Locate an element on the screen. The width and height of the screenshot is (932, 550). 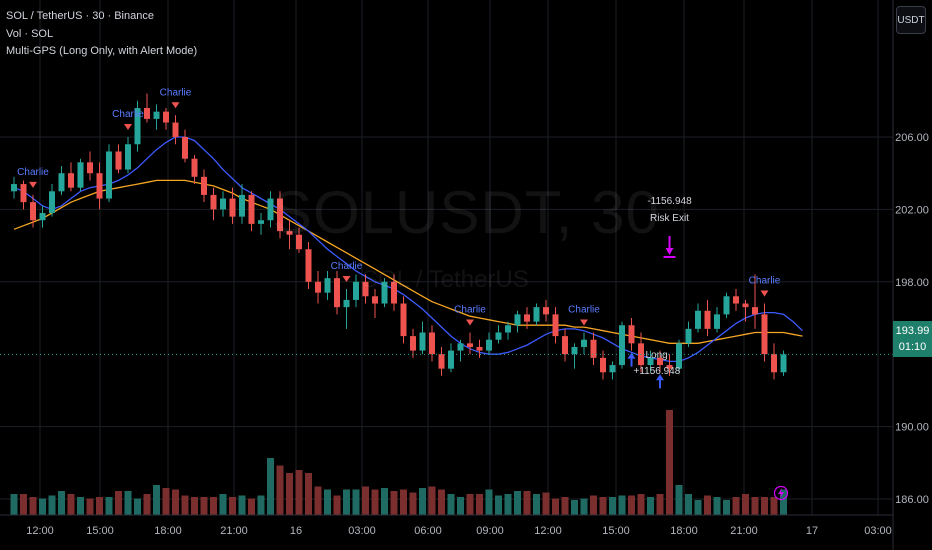
lightning-icon is located at coordinates (781, 493).